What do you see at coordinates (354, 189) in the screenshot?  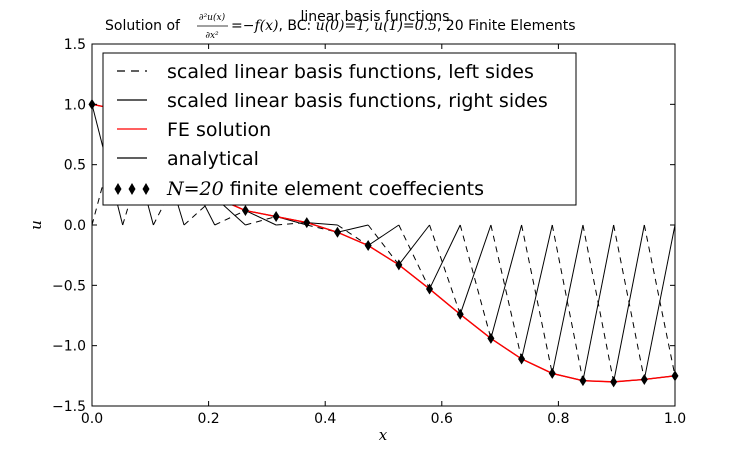 I see `legend-label-coefficients-rest: finite element coeffecients` at bounding box center [354, 189].